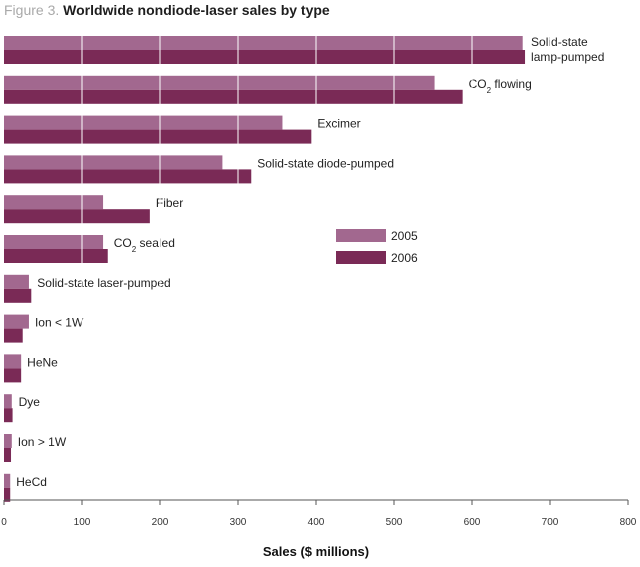 Image resolution: width=640 pixels, height=567 pixels. I want to click on category-label: Ion < 1W, so click(59, 323).